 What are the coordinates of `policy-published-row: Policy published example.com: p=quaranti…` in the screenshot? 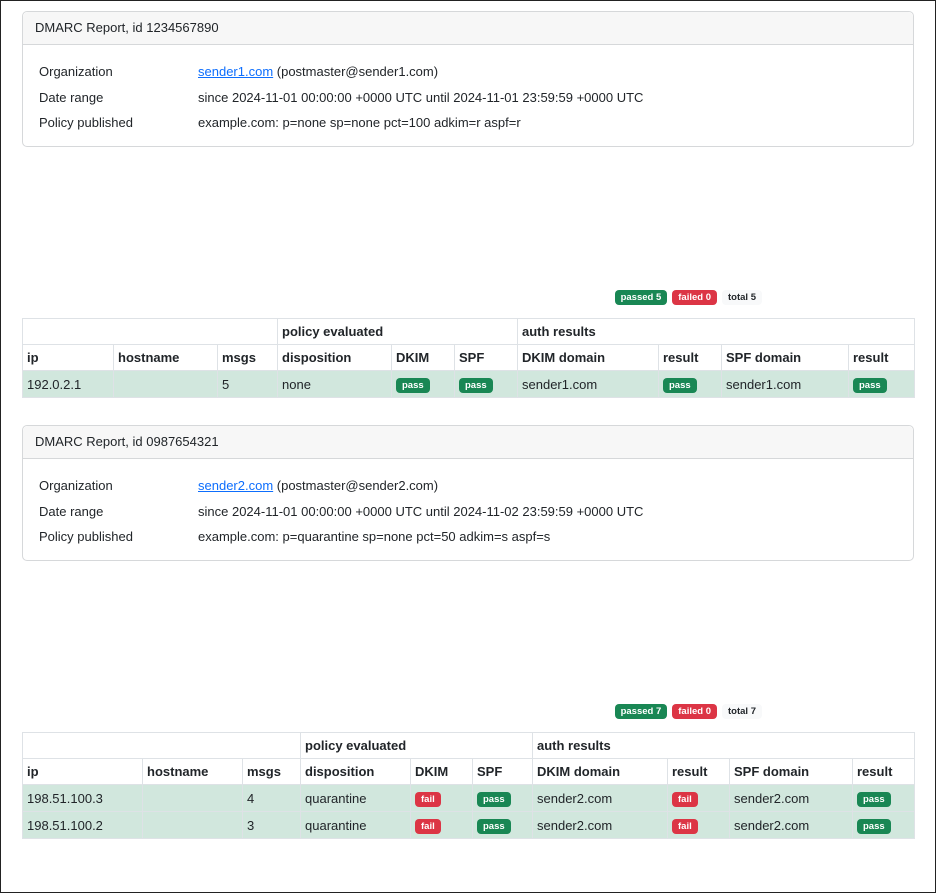 It's located at (468, 537).